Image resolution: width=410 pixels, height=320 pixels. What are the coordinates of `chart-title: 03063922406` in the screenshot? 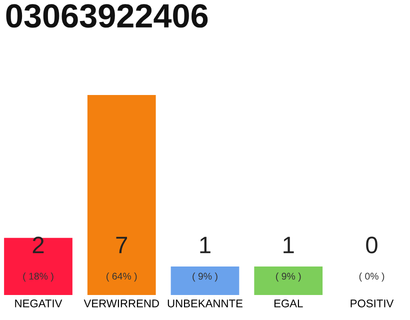 It's located at (107, 16).